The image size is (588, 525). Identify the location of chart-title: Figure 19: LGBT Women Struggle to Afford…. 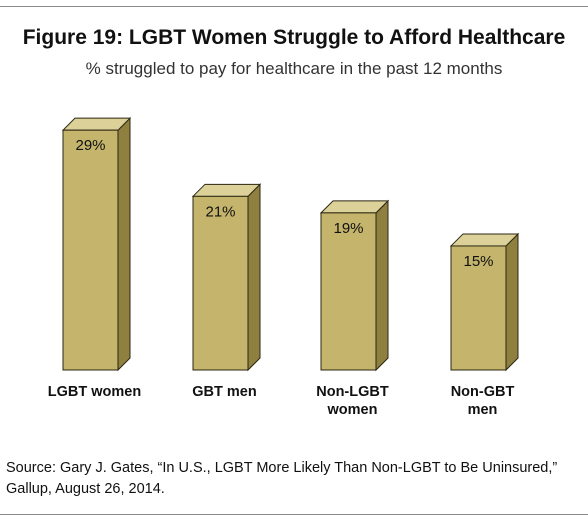
(294, 37).